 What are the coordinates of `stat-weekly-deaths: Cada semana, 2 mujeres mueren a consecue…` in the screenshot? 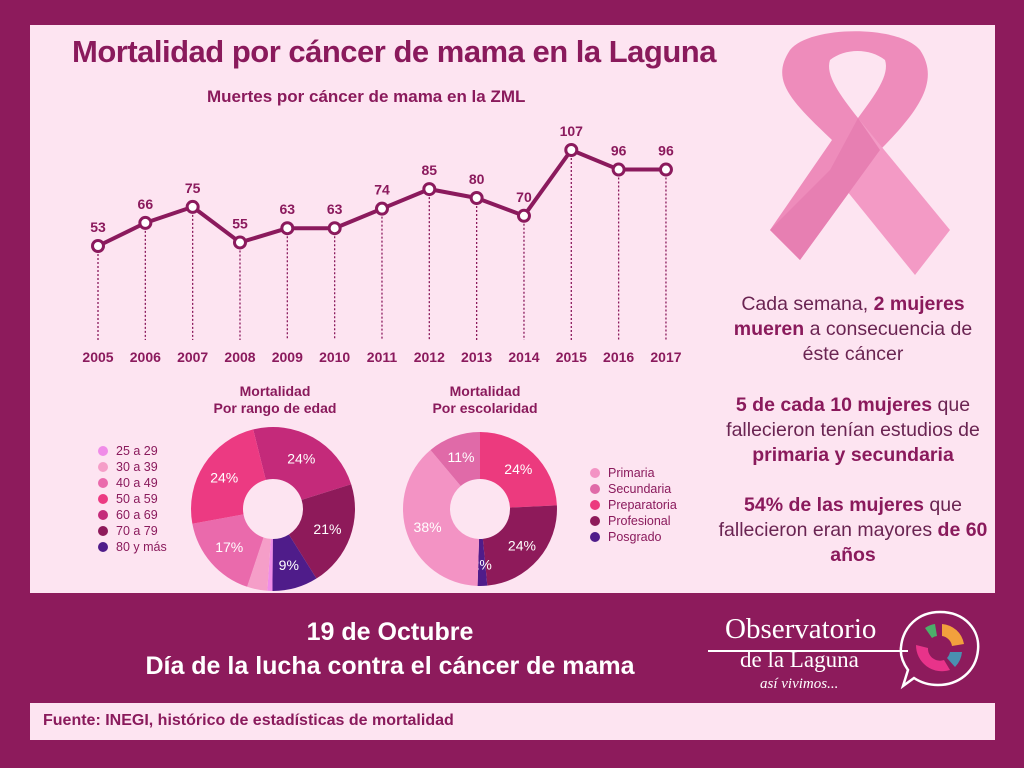 It's located at (853, 329).